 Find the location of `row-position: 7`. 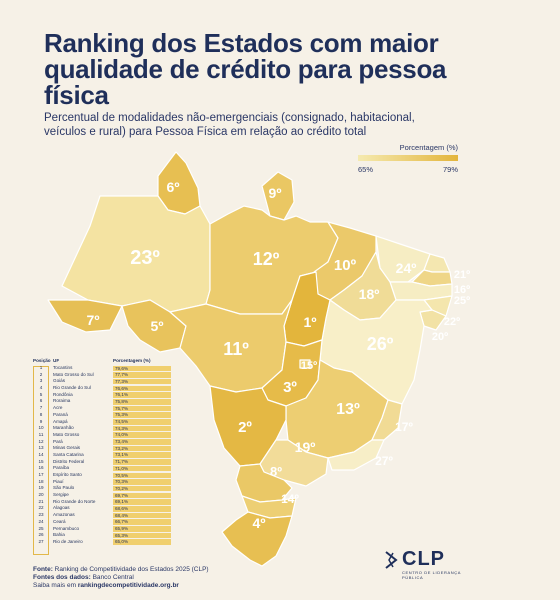

row-position: 7 is located at coordinates (41, 408).